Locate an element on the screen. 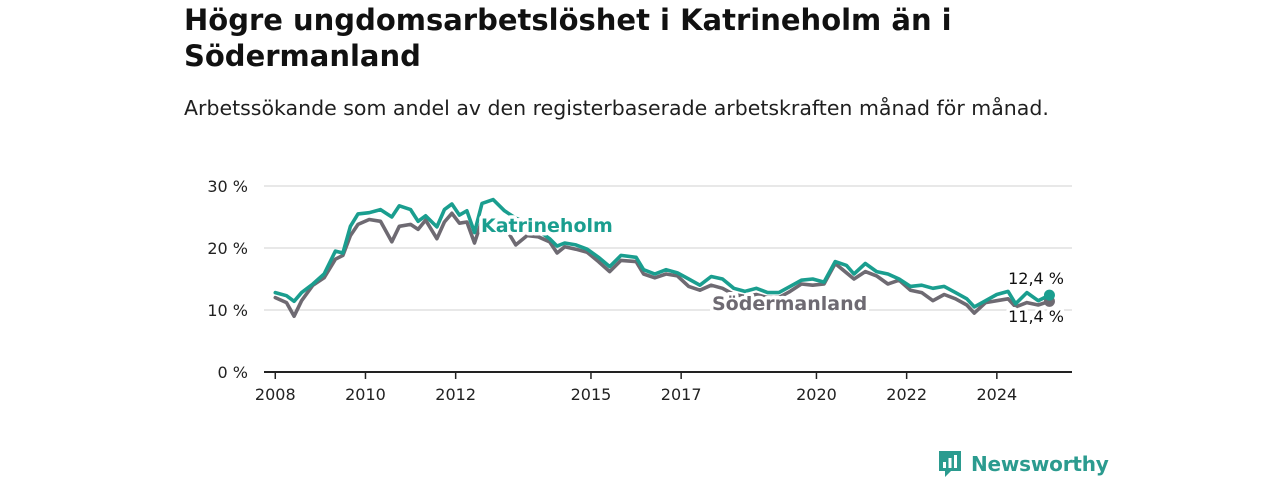 The image size is (1280, 480). y-tick-label: 0 % is located at coordinates (233, 372).